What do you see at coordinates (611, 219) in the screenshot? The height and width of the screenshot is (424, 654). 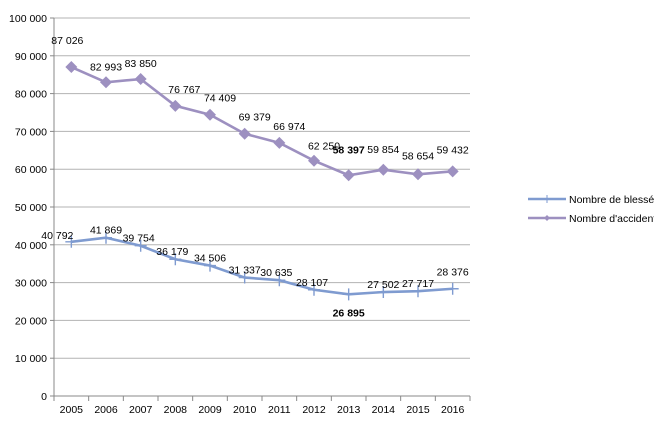 I see `legend-label: Nombre d'accidents` at bounding box center [611, 219].